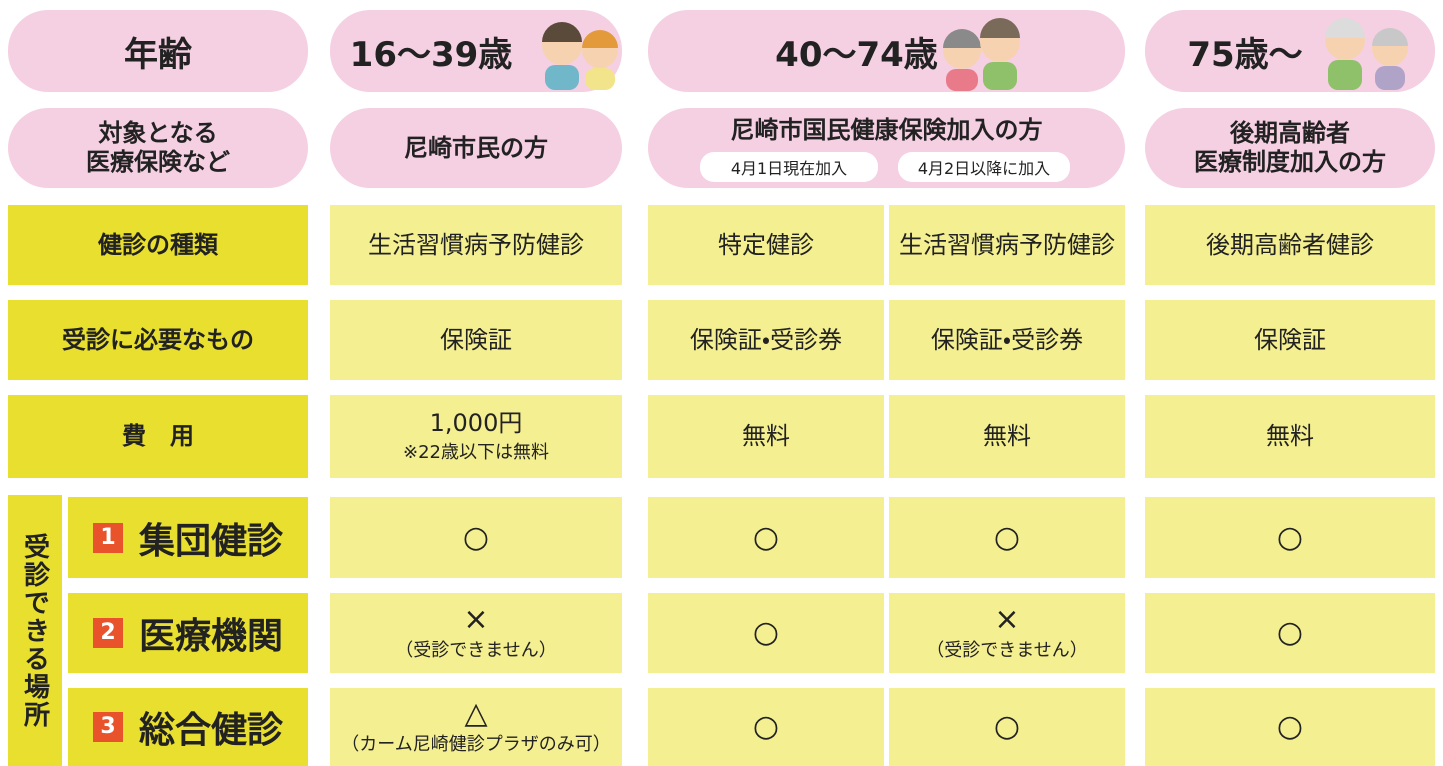 This screenshot has width=1443, height=766. I want to click on place-label-line: 3 総合健診, so click(187, 727).